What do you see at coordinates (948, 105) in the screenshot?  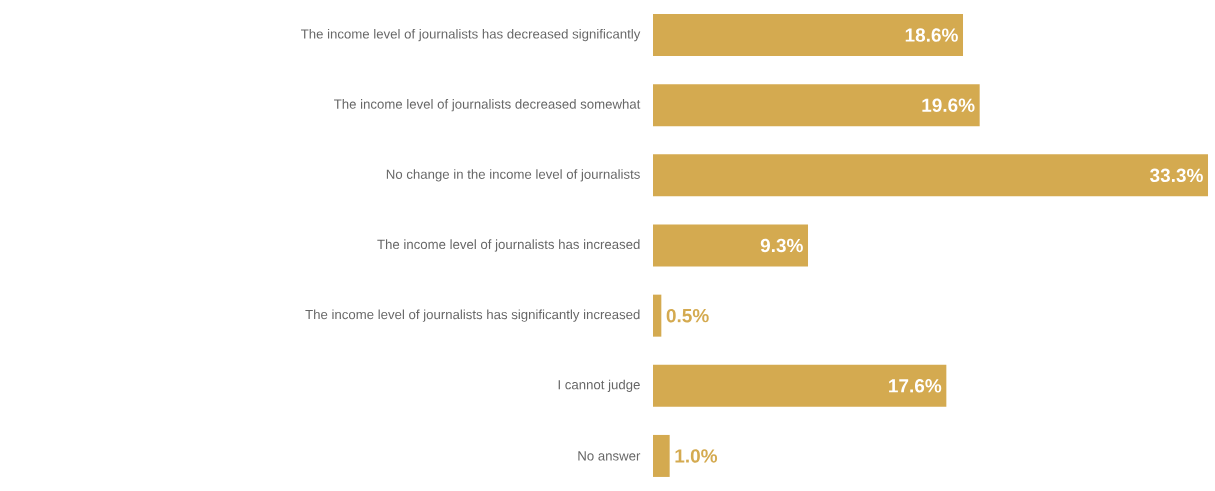 I see `data-label: 19.6%` at bounding box center [948, 105].